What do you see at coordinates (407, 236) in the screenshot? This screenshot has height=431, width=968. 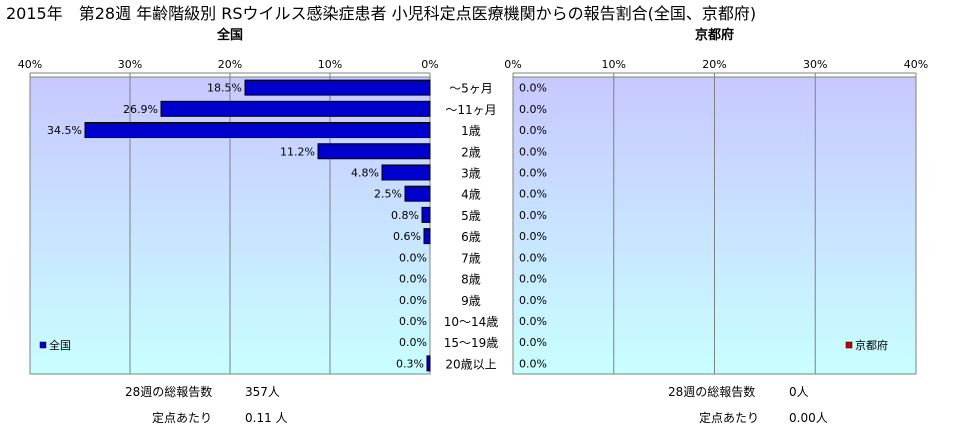 I see `left-data-label: 0.6%` at bounding box center [407, 236].